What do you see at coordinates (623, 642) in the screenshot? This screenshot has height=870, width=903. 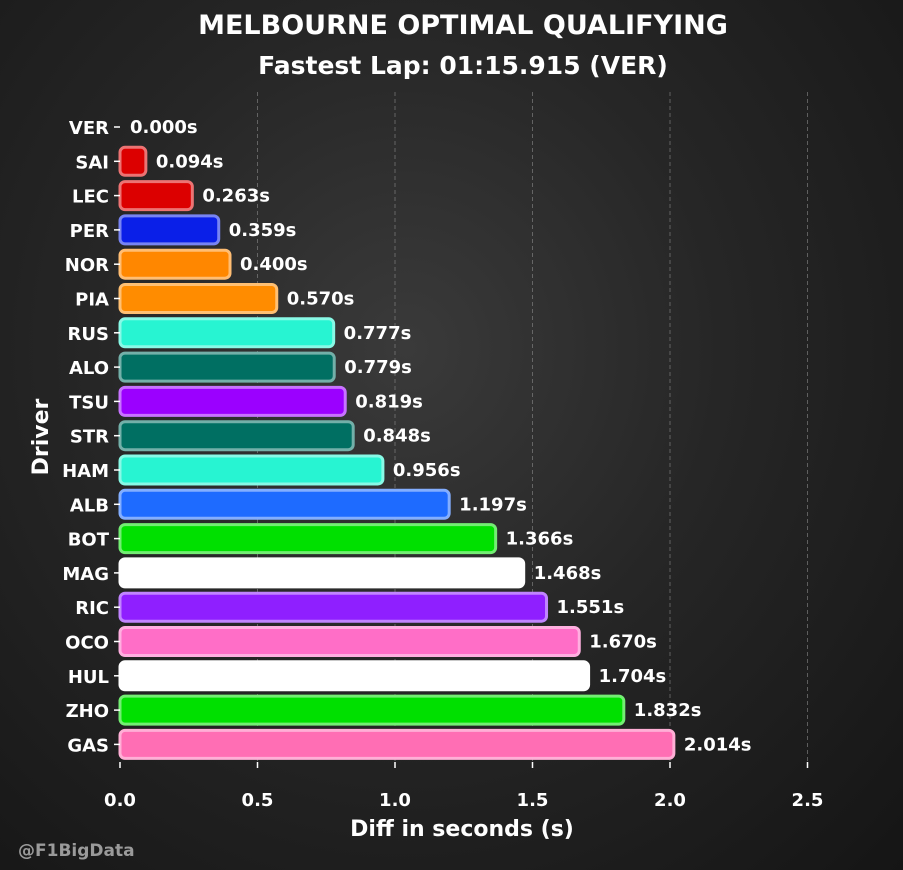 I see `data-label: 1.670s` at bounding box center [623, 642].